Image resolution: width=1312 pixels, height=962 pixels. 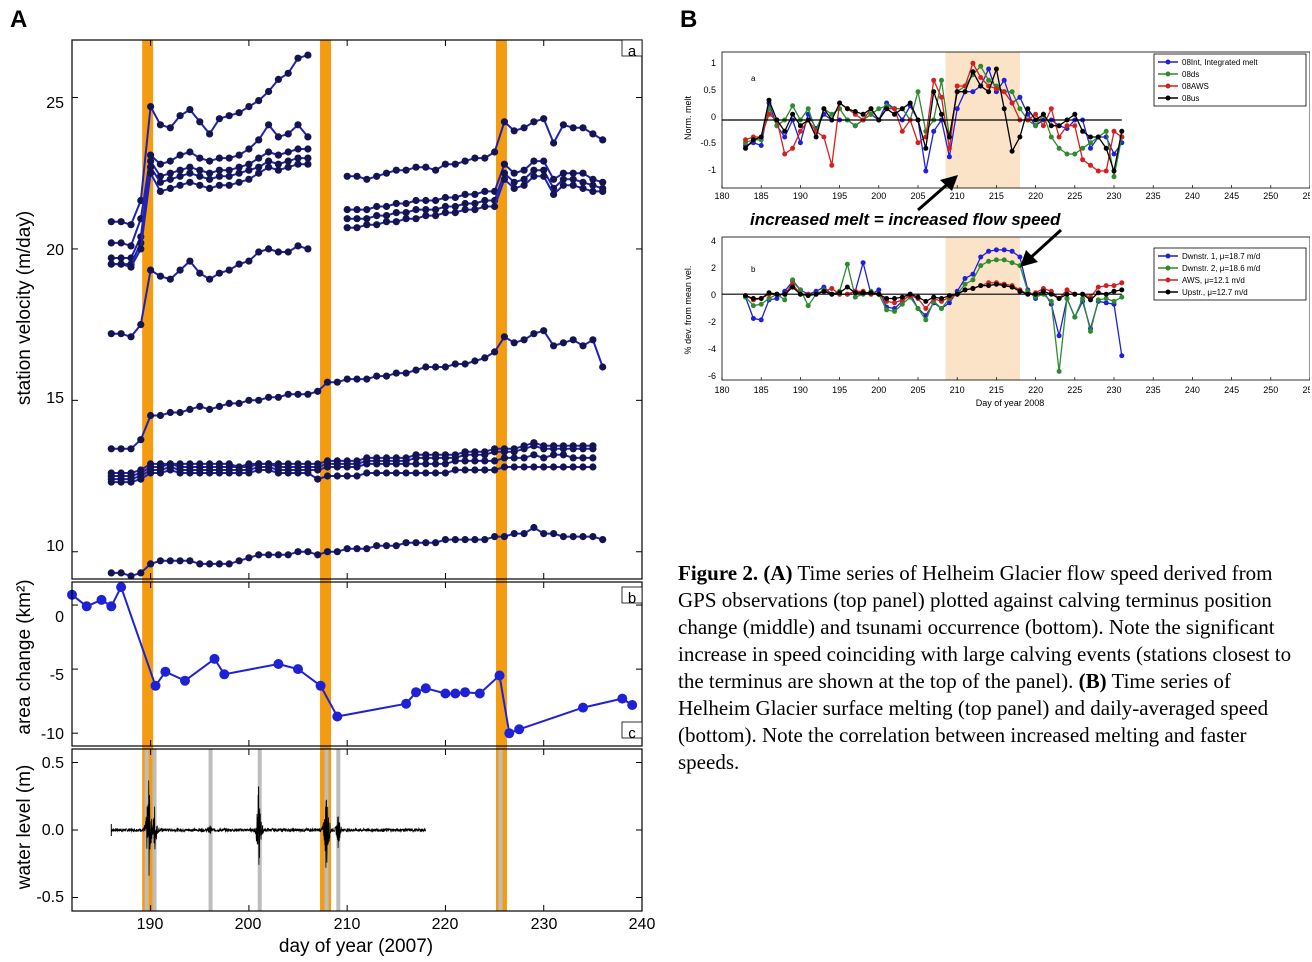 I want to click on legend-entry: 08AWS, so click(x=1195, y=86).